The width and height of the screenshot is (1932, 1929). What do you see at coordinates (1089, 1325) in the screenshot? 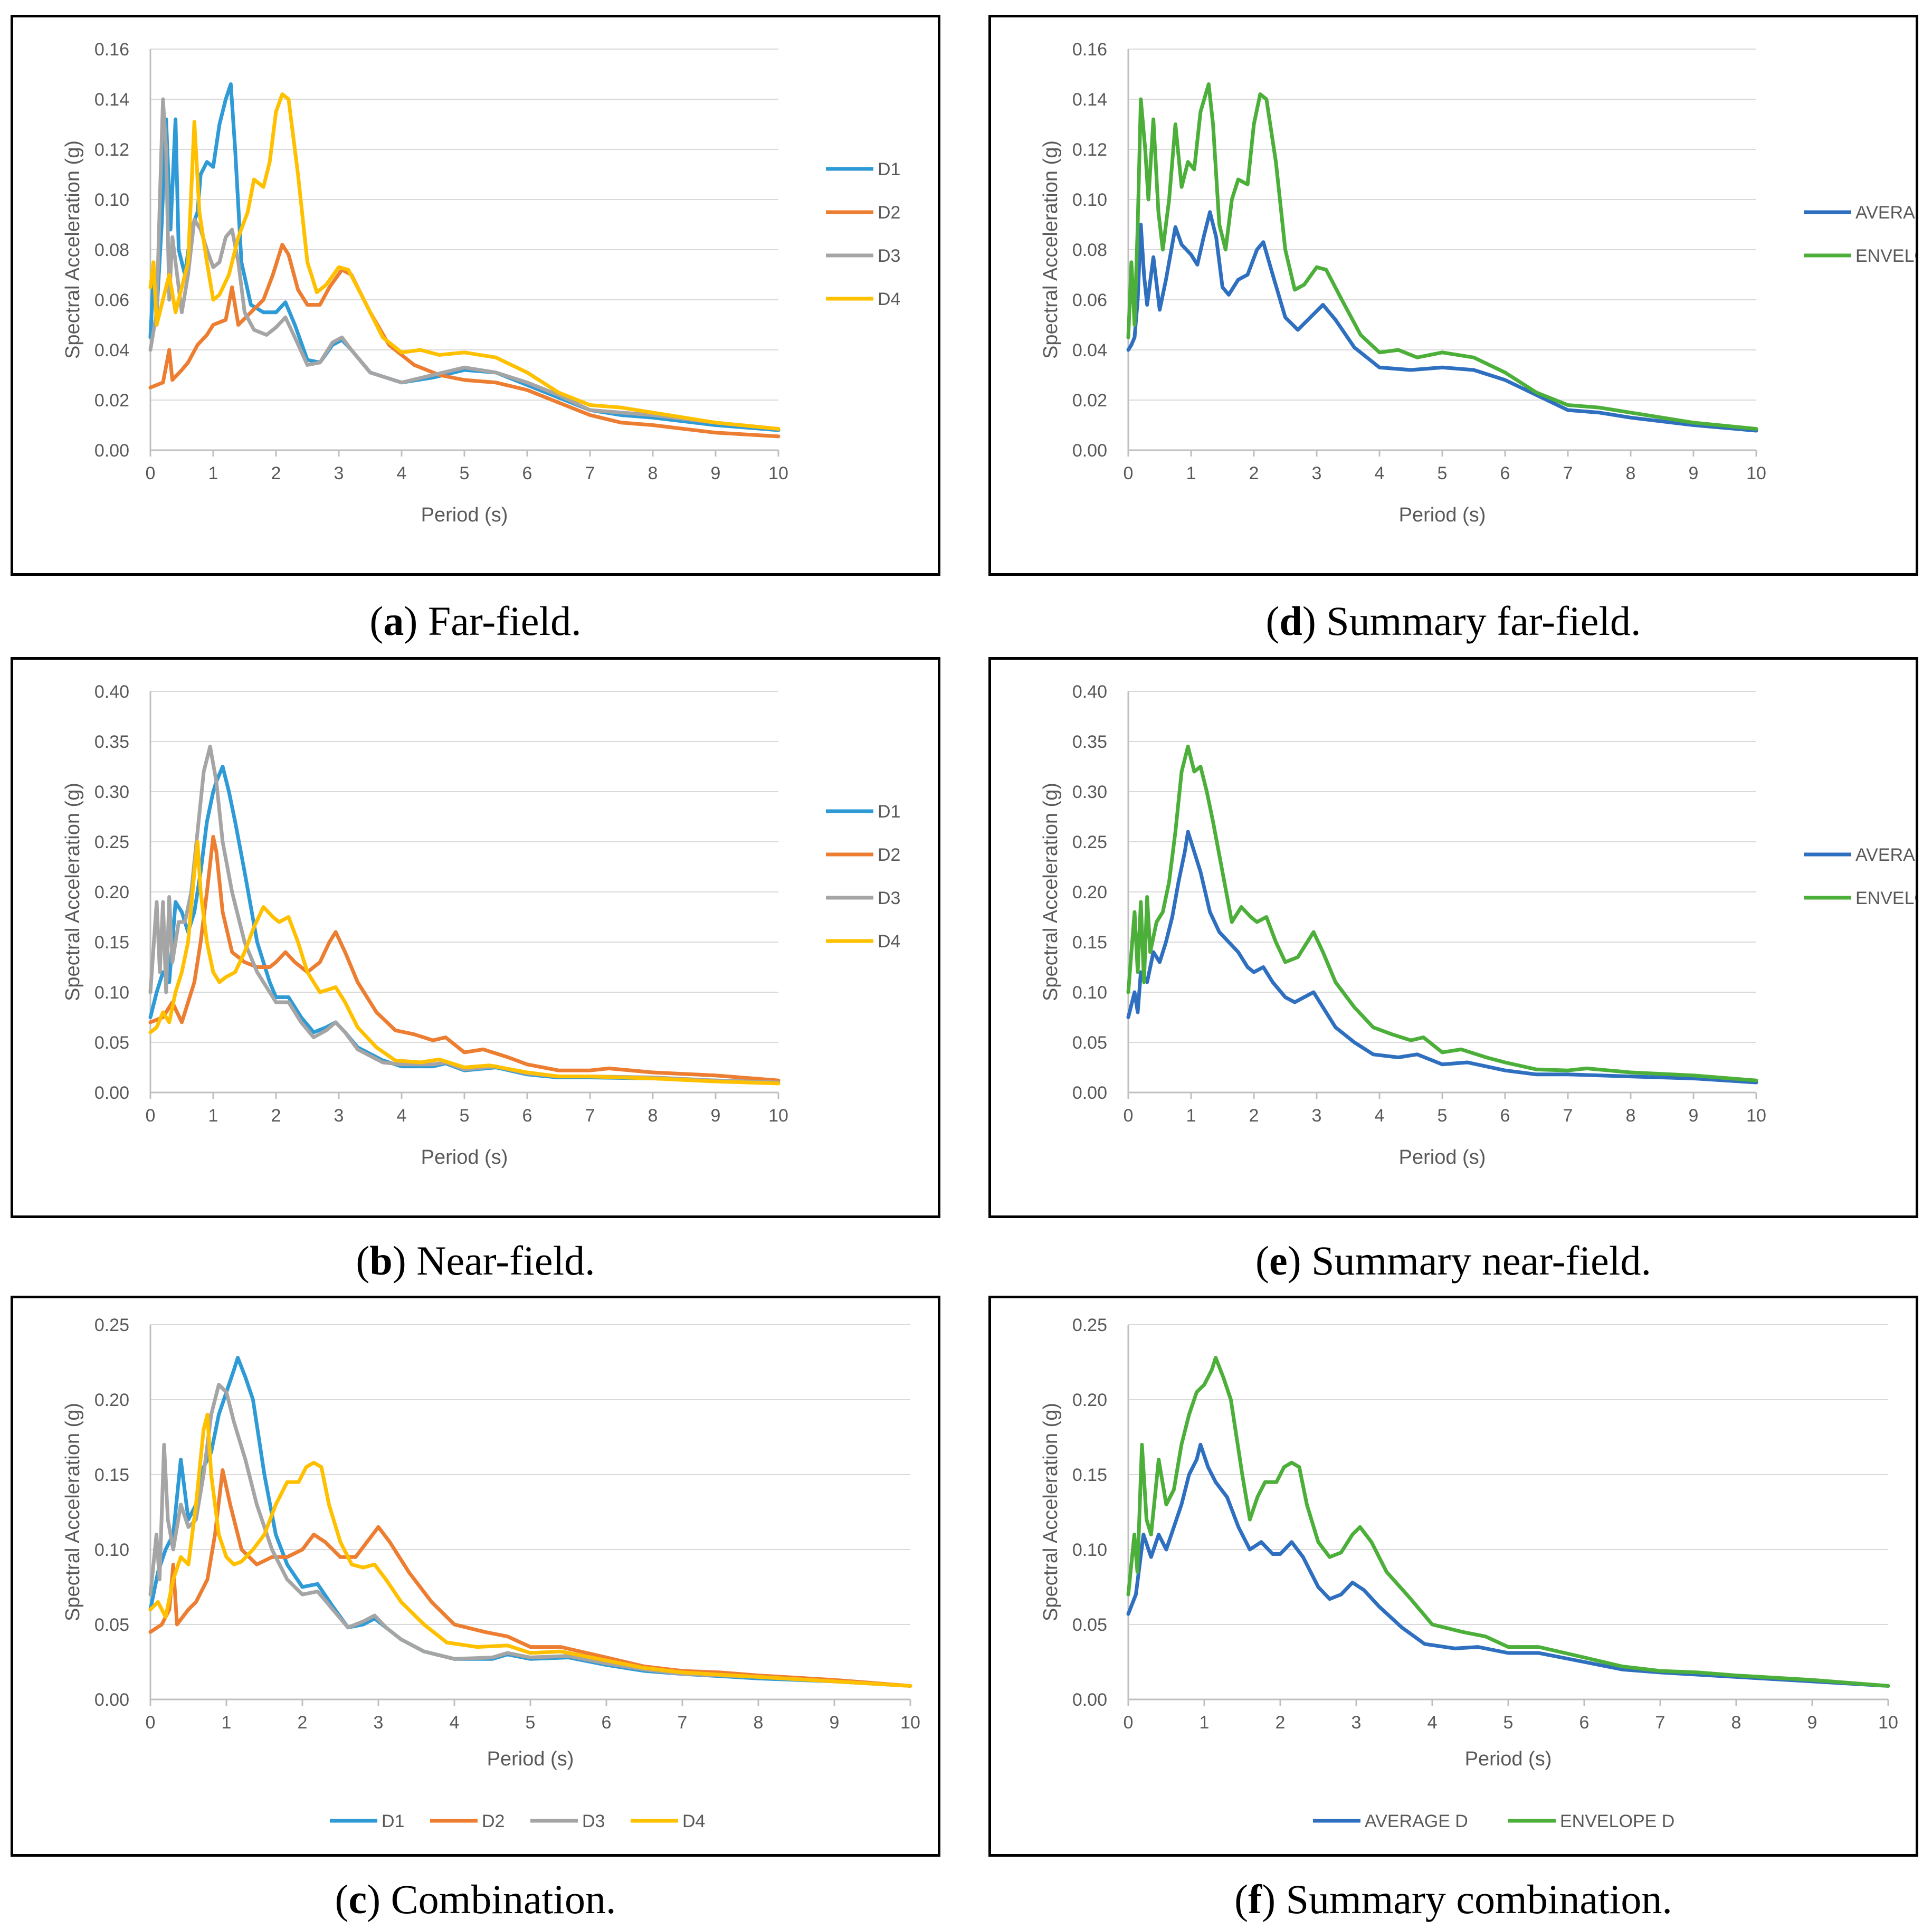
I see `y-tick-label: 0.25` at bounding box center [1089, 1325].